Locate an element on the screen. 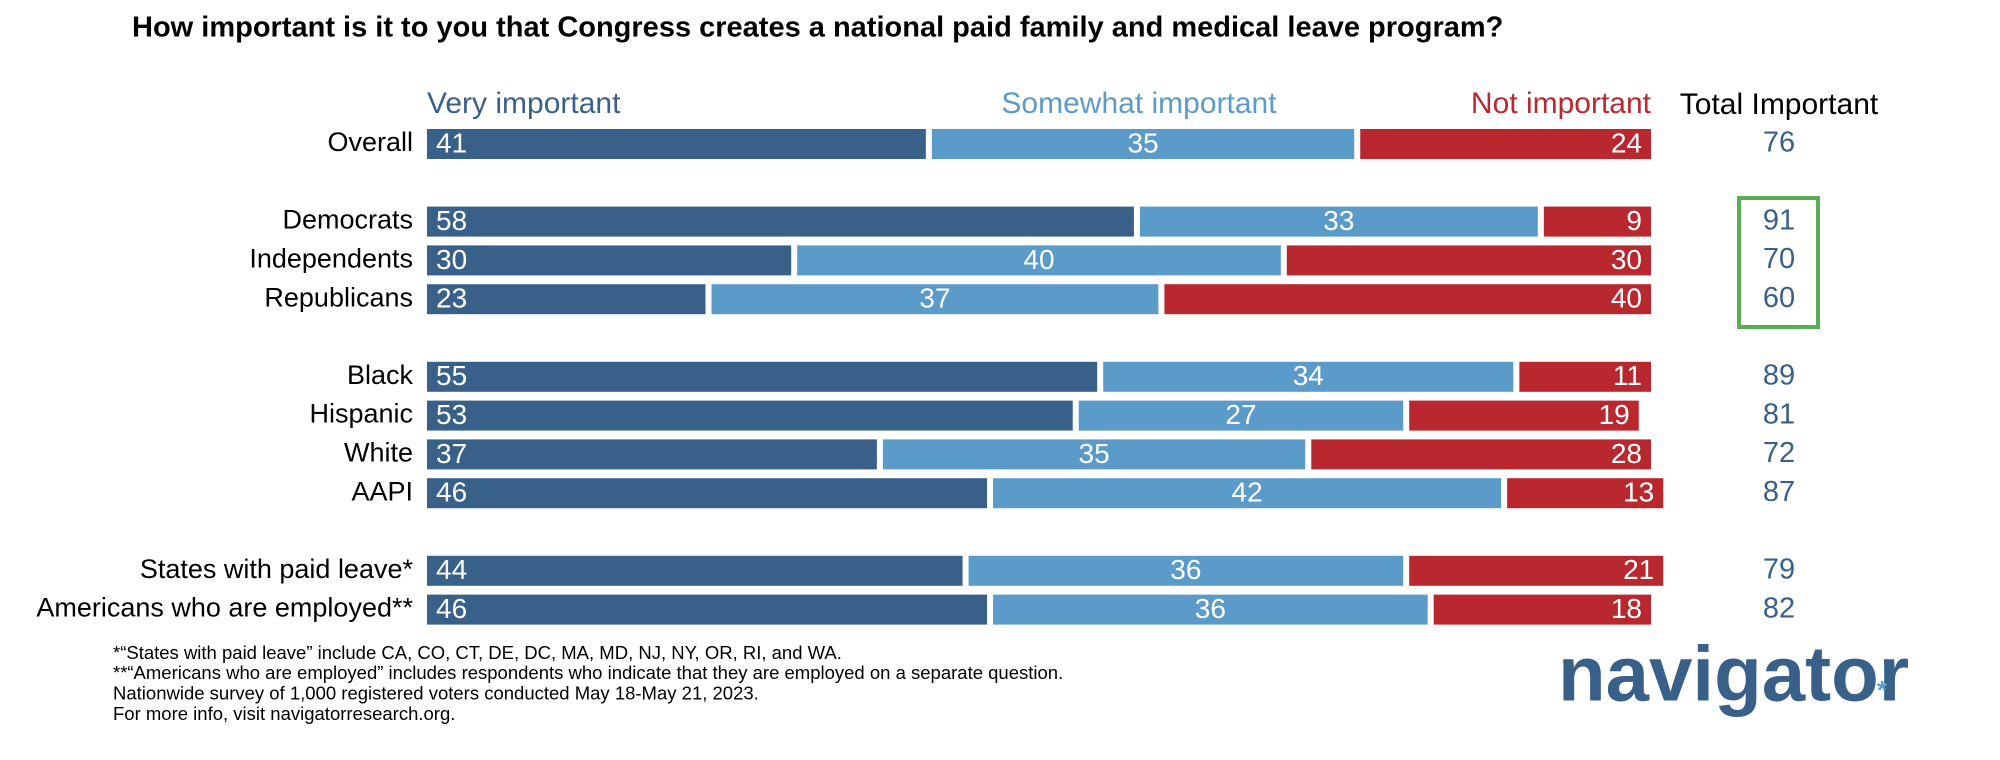 Image resolution: width=2000 pixels, height=760 pixels. category-label: Democrats is located at coordinates (347, 220).